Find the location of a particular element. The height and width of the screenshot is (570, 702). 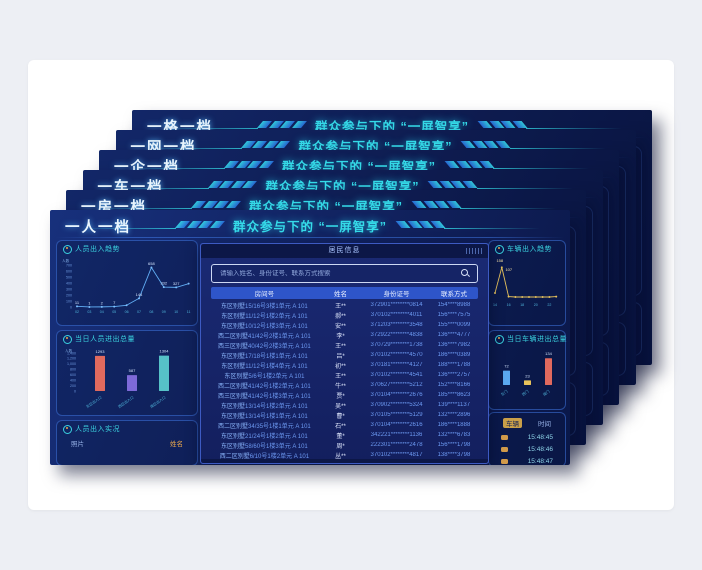

cell-phone: 156****1798 is located at coordinates (454, 445).